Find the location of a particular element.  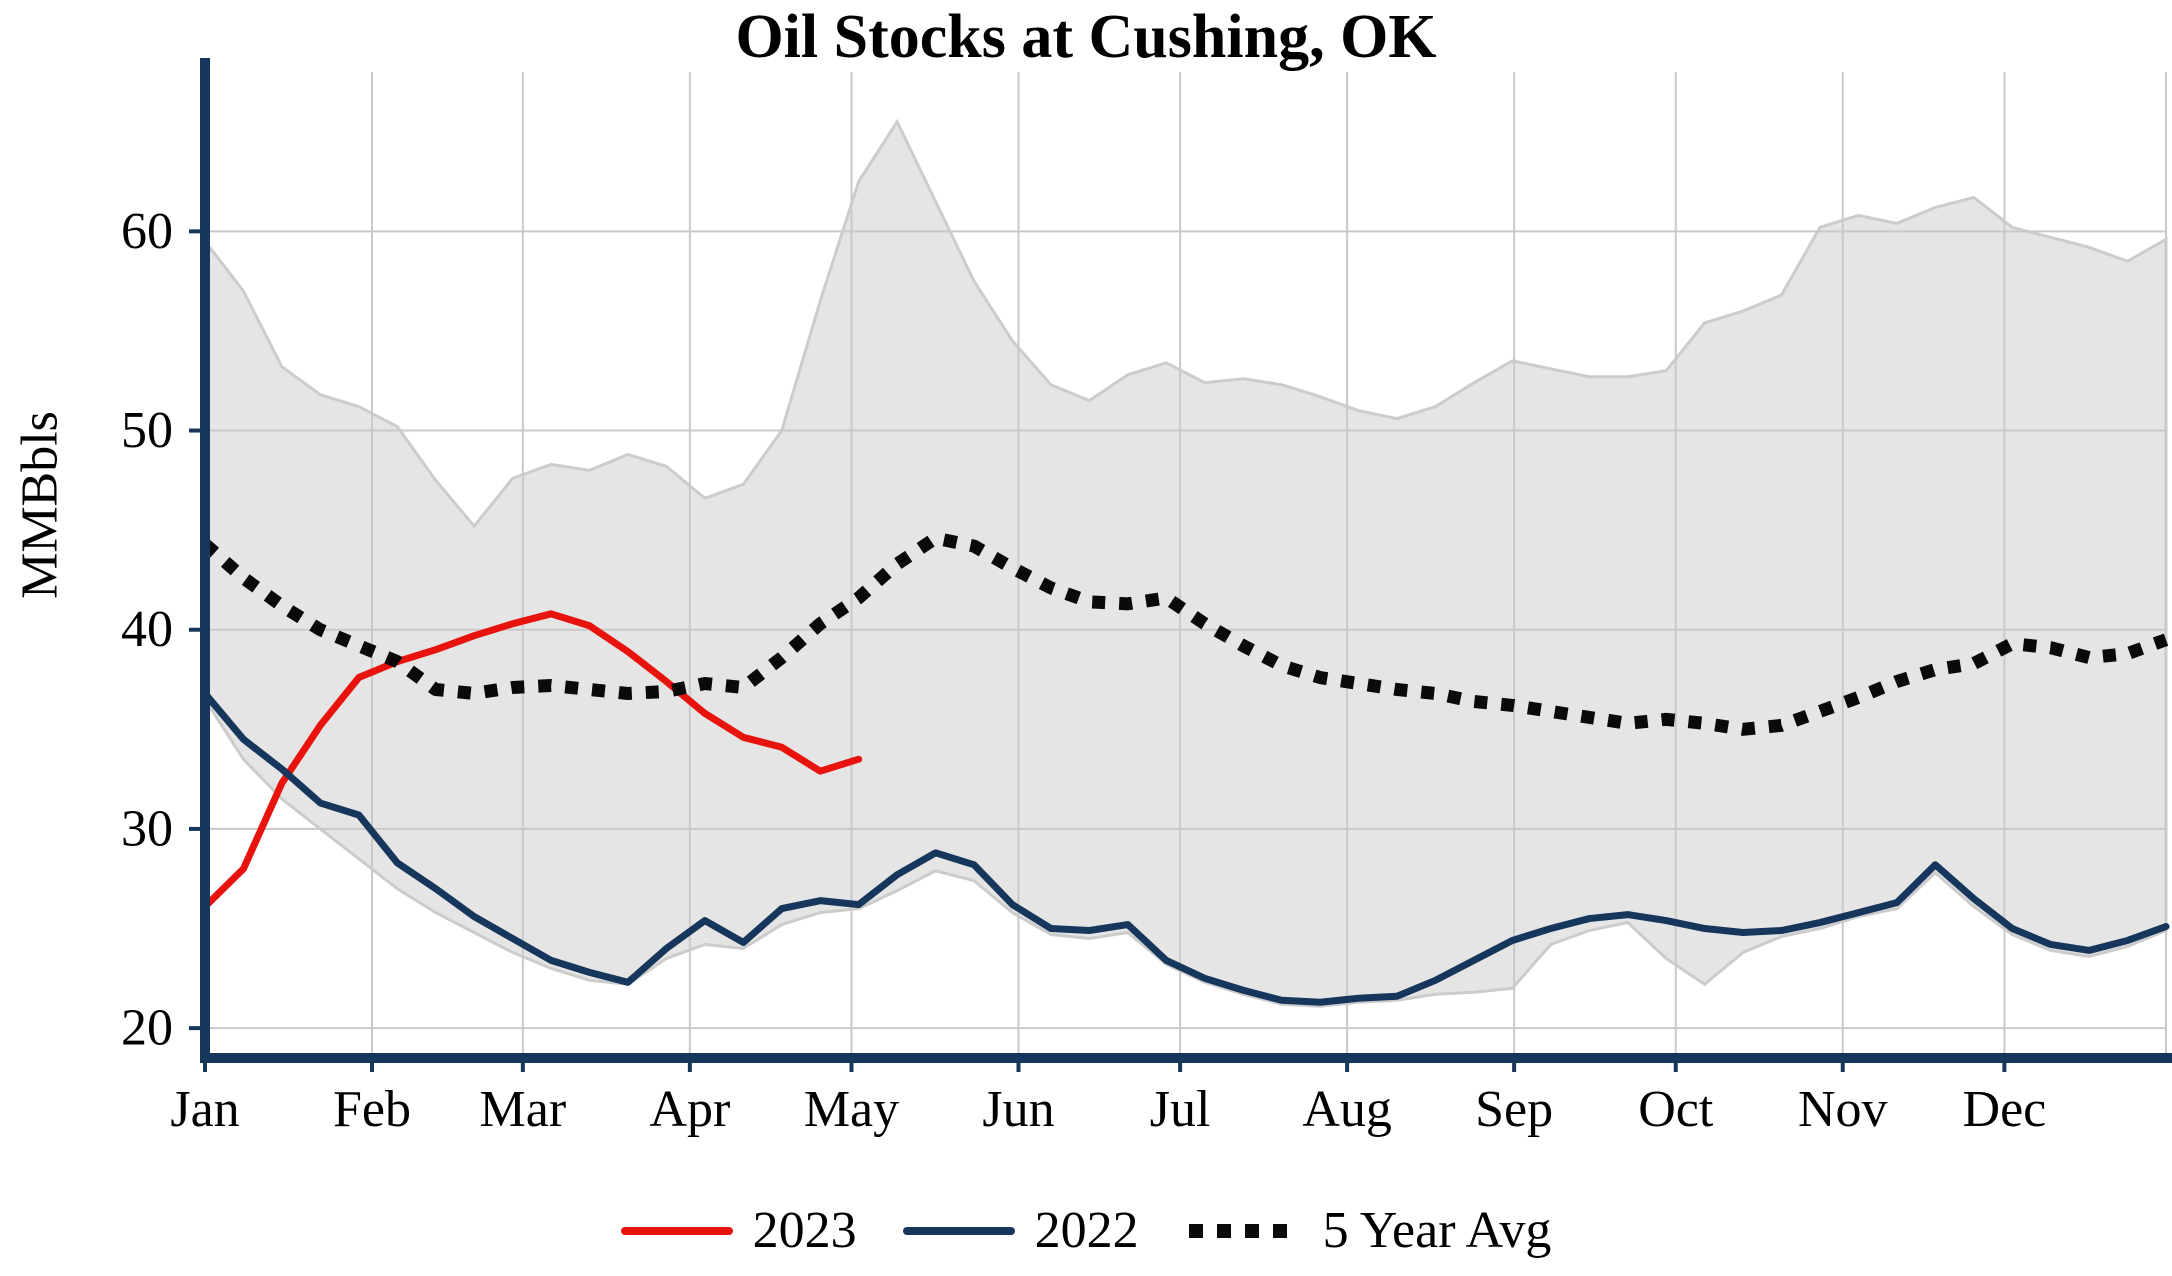

x-tick-label: Oct is located at coordinates (1676, 1109).